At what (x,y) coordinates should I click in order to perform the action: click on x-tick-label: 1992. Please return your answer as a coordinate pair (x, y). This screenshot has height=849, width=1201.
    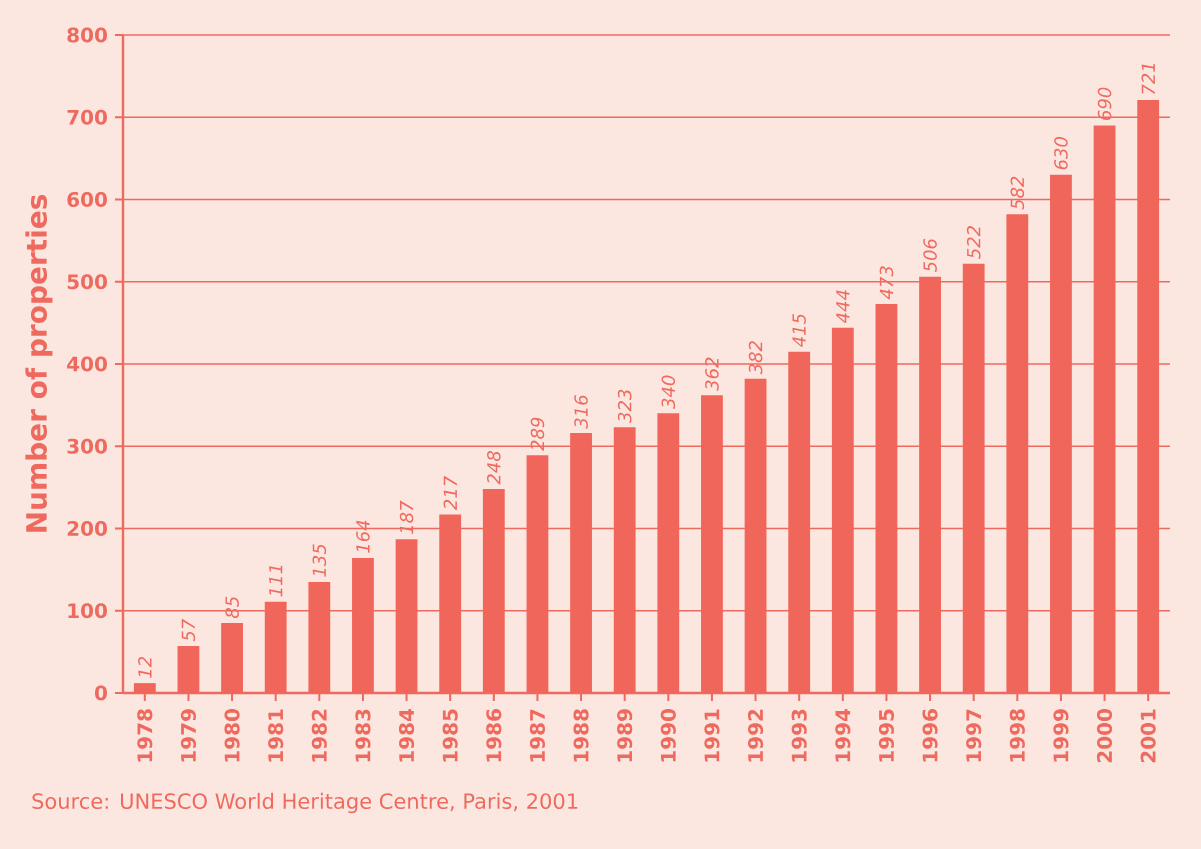
    Looking at the image, I should click on (755, 735).